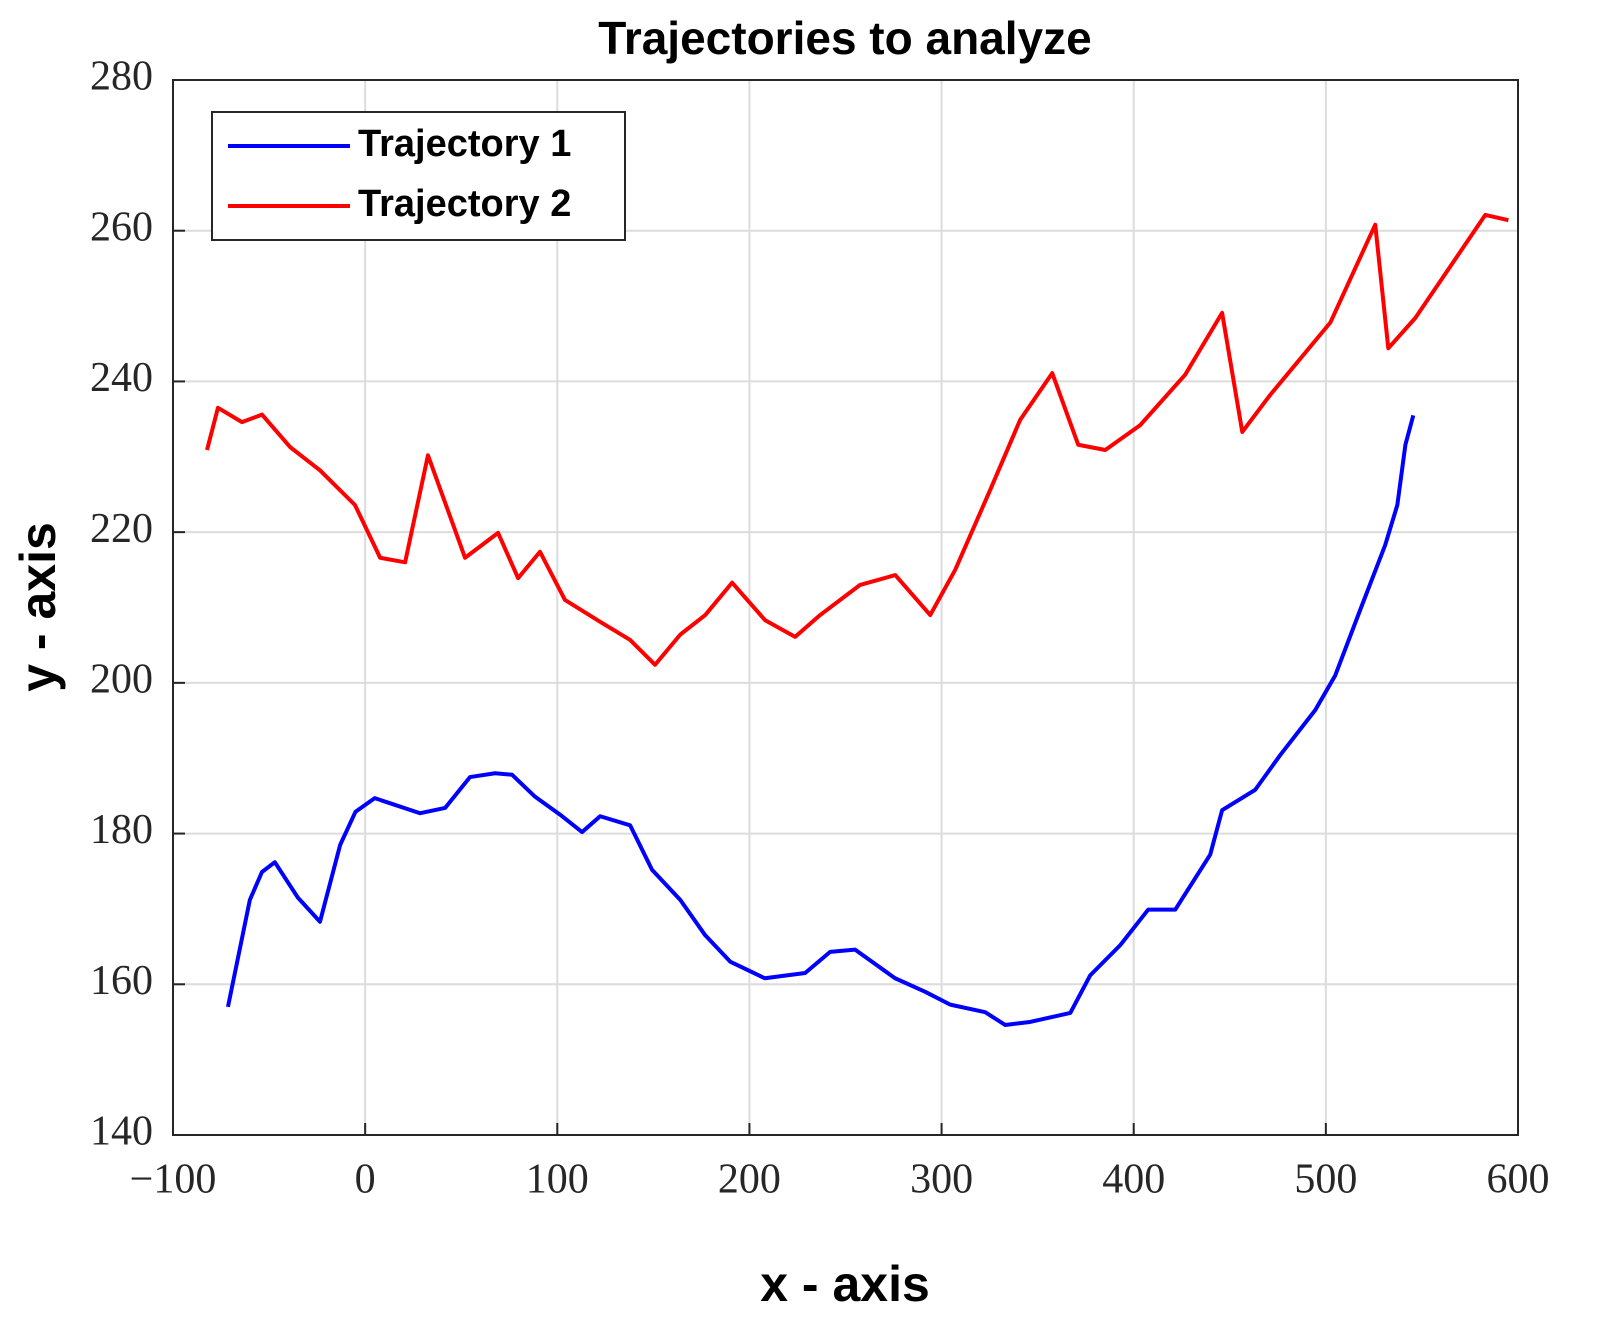 Image resolution: width=1615 pixels, height=1331 pixels. I want to click on legend-label: Trajectory 2, so click(464, 204).